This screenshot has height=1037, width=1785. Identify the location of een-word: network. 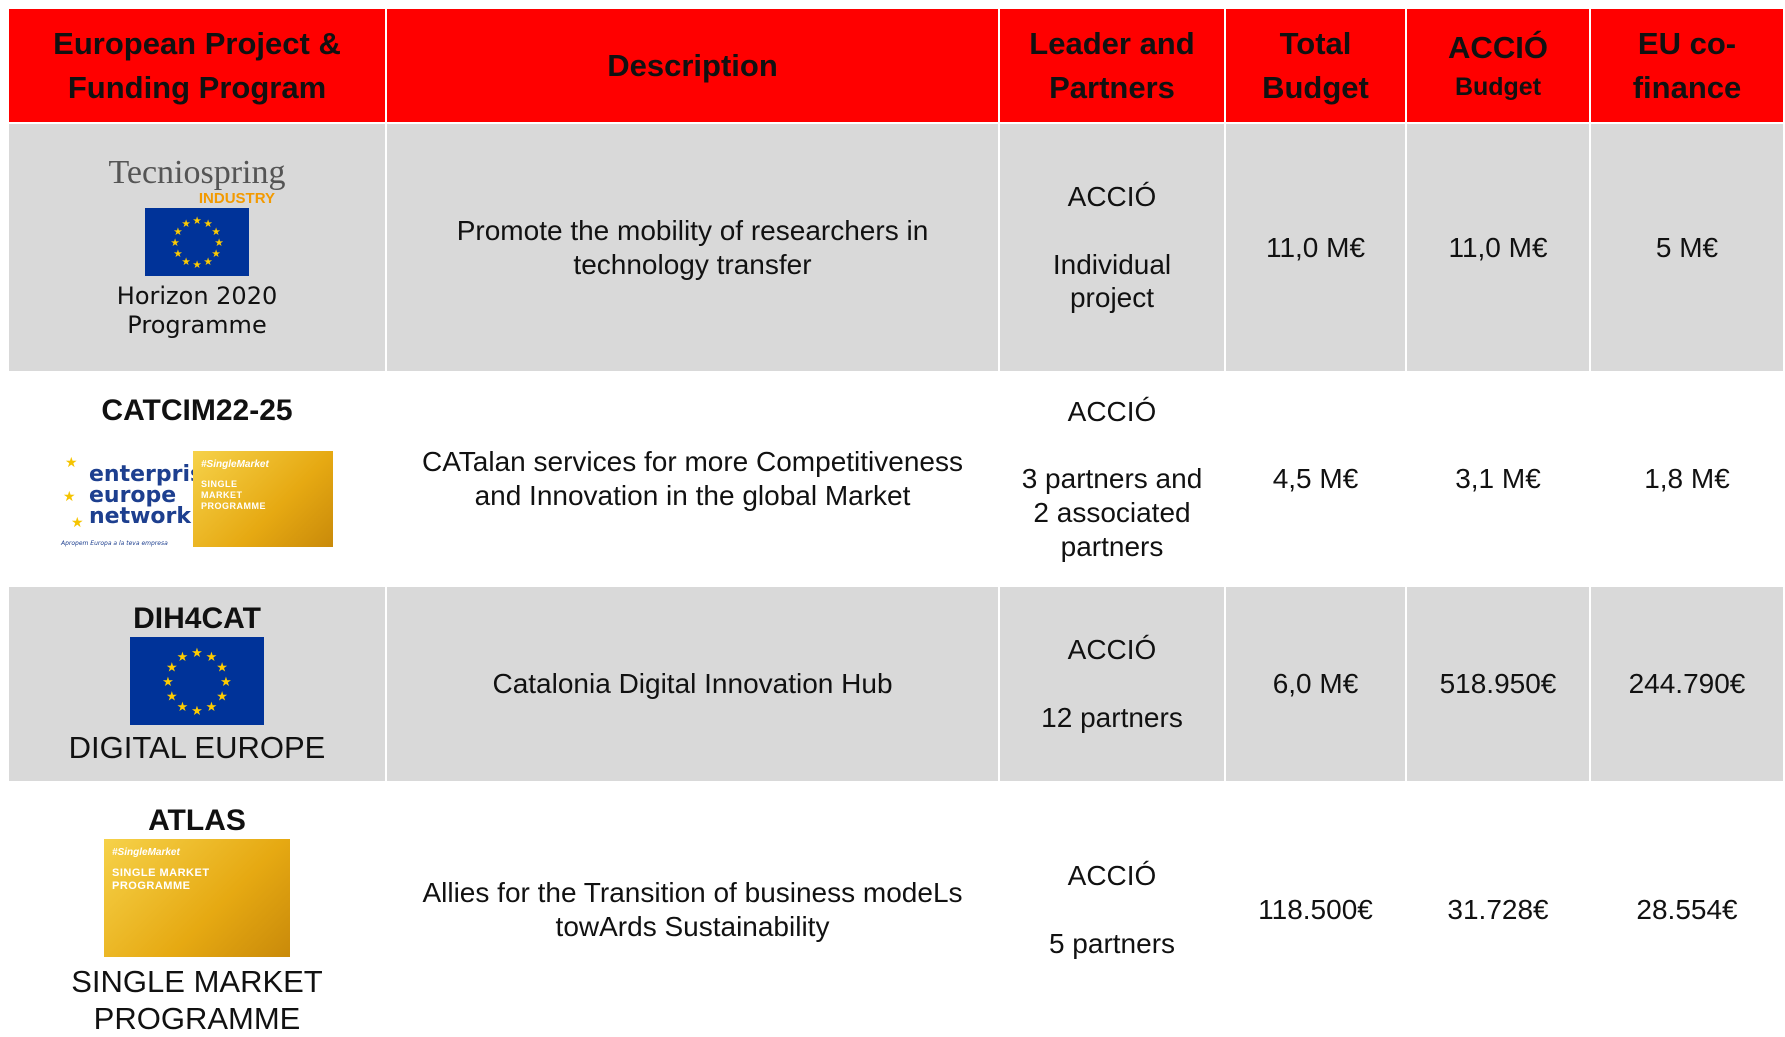
(140, 516).